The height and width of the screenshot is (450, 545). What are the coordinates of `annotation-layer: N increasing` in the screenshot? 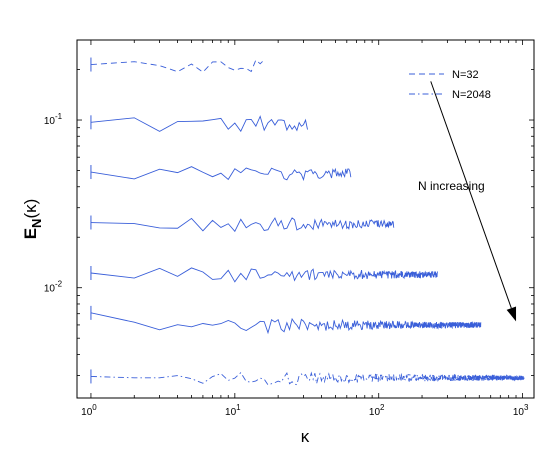 It's located at (467, 201).